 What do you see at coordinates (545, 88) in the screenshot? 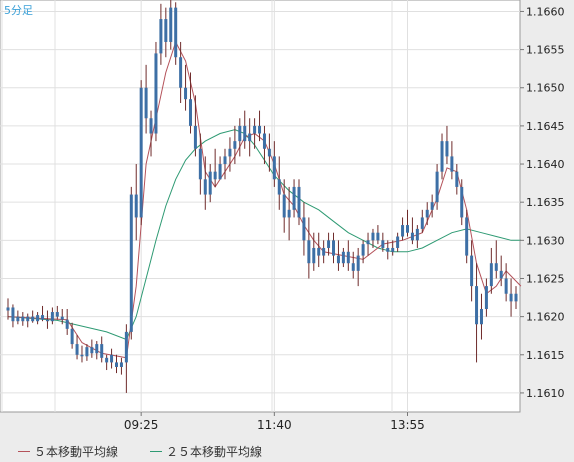
I see `y-tick-label: 1.1650` at bounding box center [545, 88].